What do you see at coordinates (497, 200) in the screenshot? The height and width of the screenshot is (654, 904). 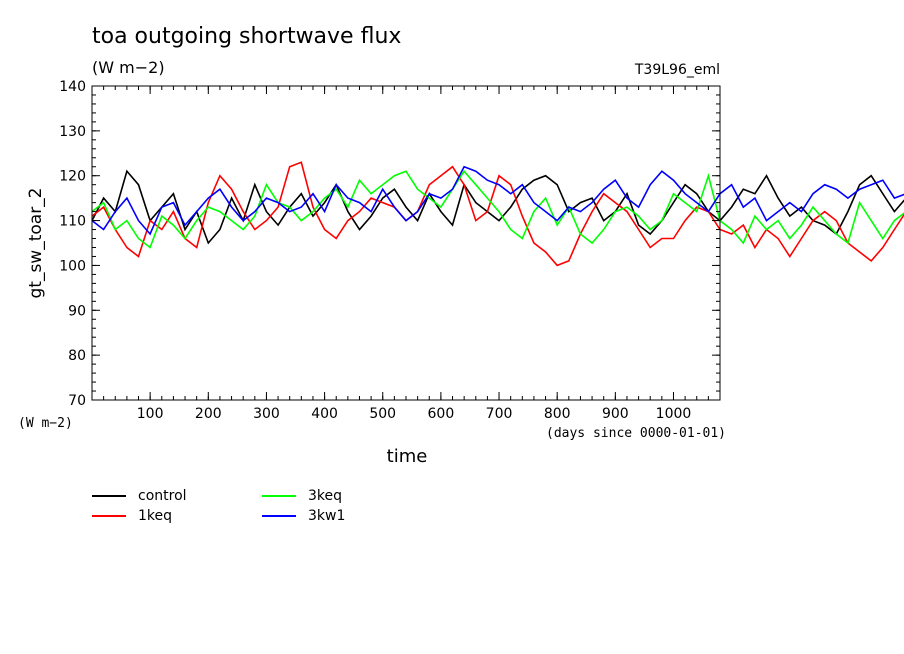 I see `series-line-3kw1` at bounding box center [497, 200].